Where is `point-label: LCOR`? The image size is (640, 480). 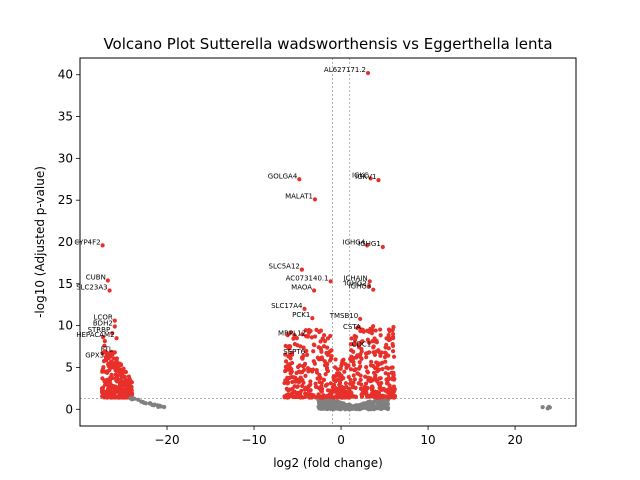
point-label: LCOR is located at coordinates (103, 318).